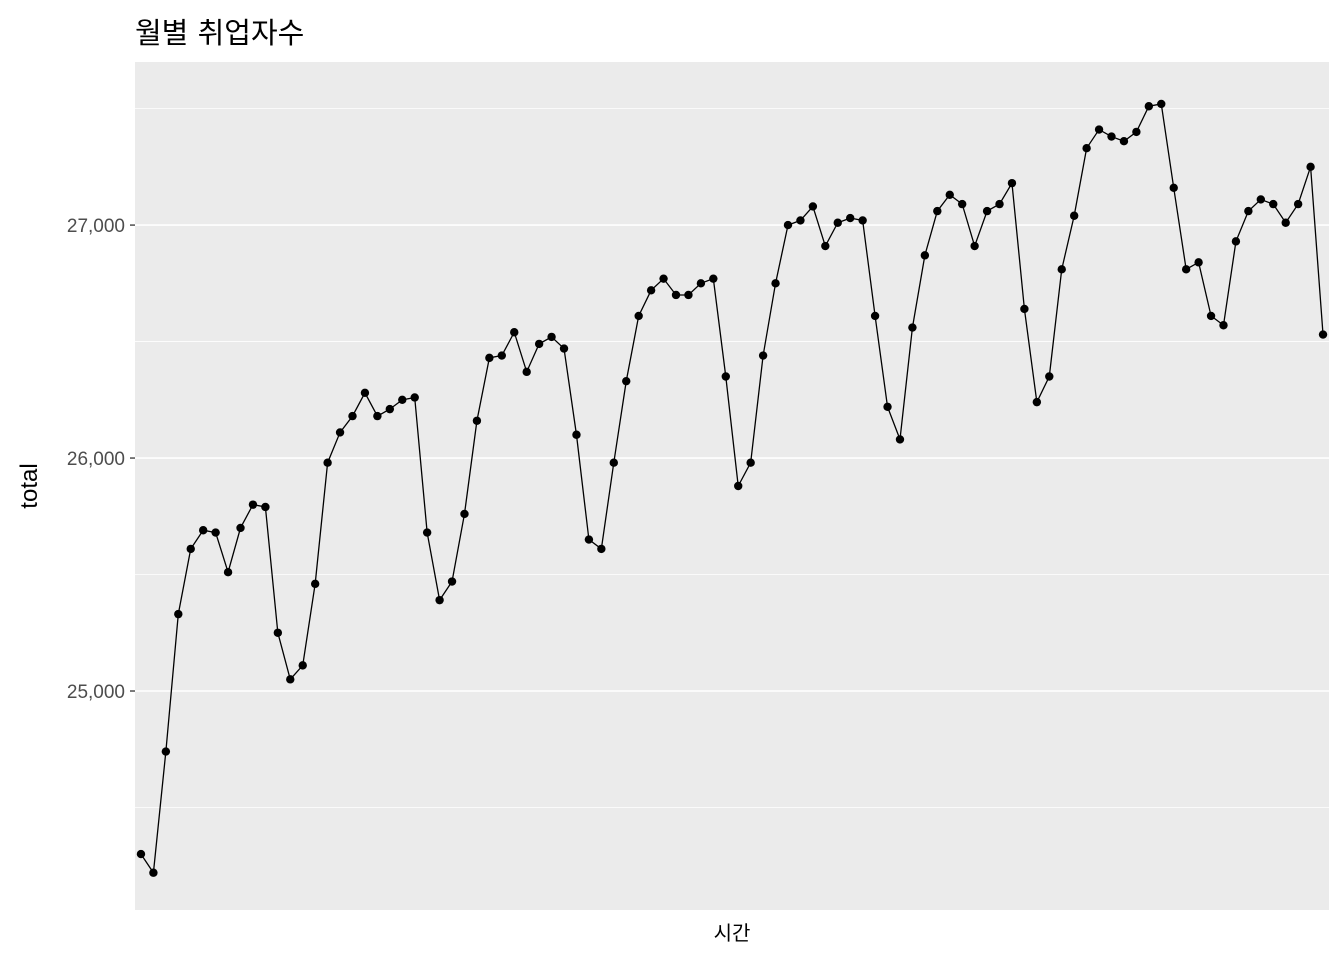 This screenshot has width=1344, height=960. I want to click on y-axis-ticks: 25,000 26,000 27,000, so click(101, 459).